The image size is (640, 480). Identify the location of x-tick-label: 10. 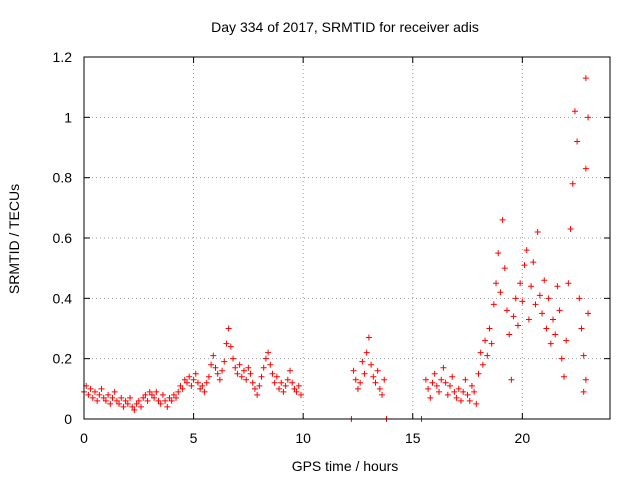
(303, 438).